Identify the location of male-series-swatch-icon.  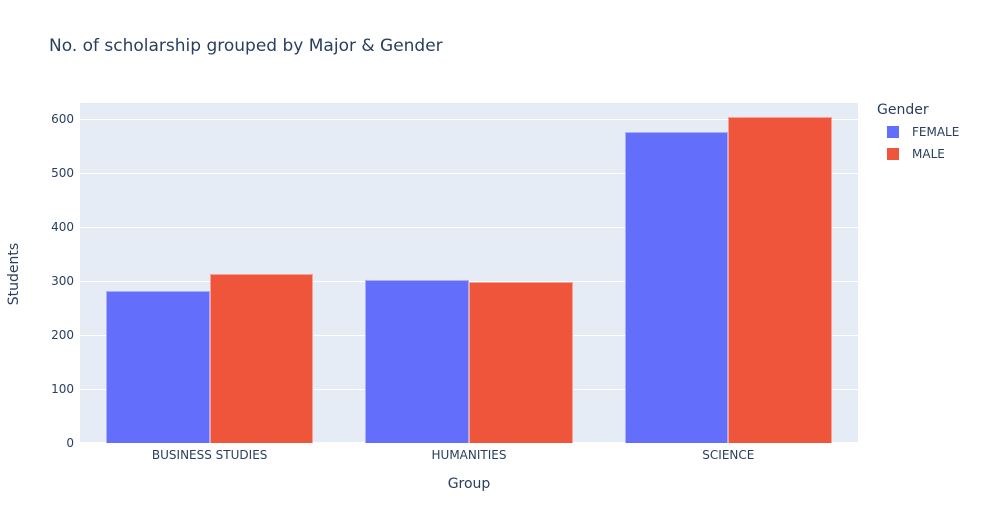
(893, 154).